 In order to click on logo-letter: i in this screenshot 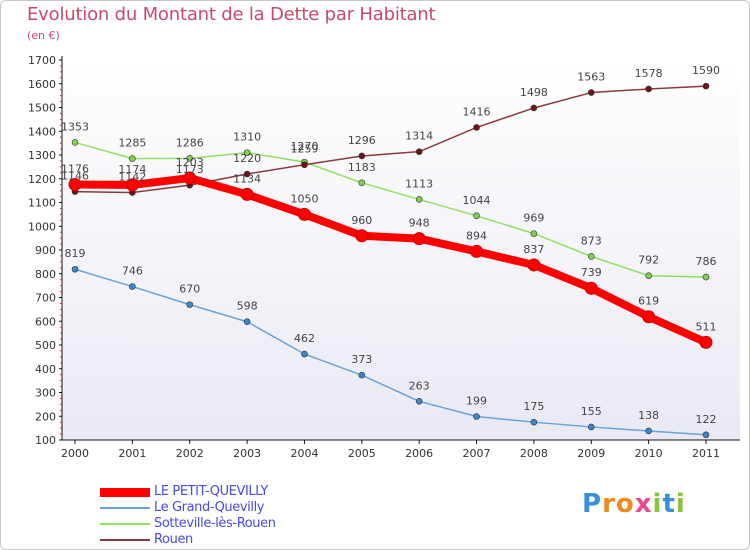, I will do `click(680, 504)`.